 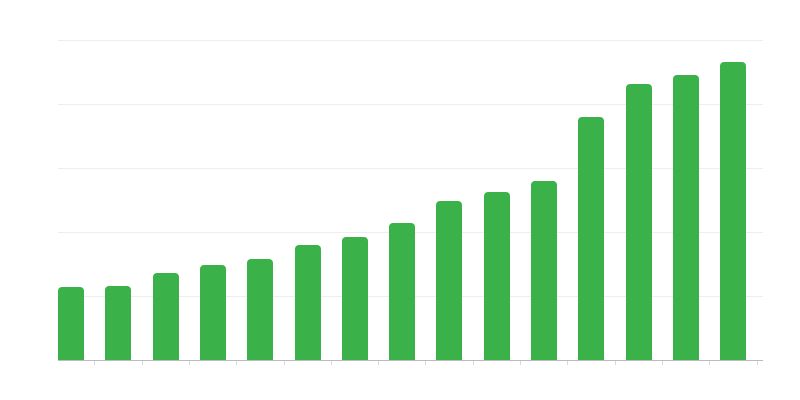 I want to click on x-axis-line, so click(x=410, y=360).